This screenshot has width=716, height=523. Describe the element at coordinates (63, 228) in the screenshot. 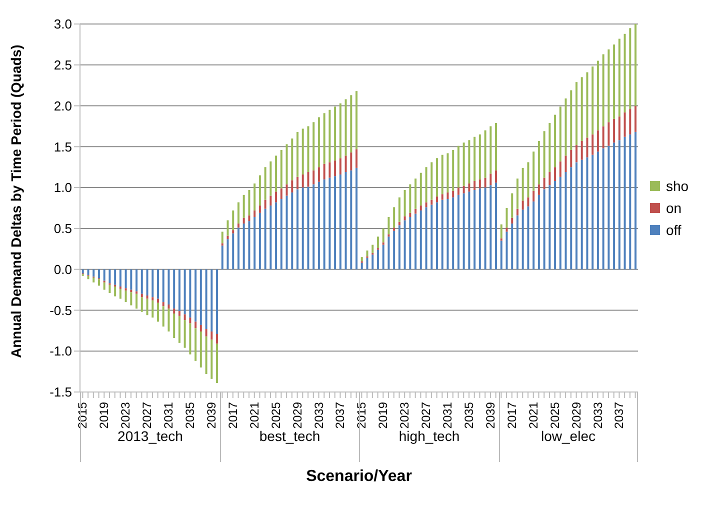

I see `y-tick-label: 0.5` at that location.